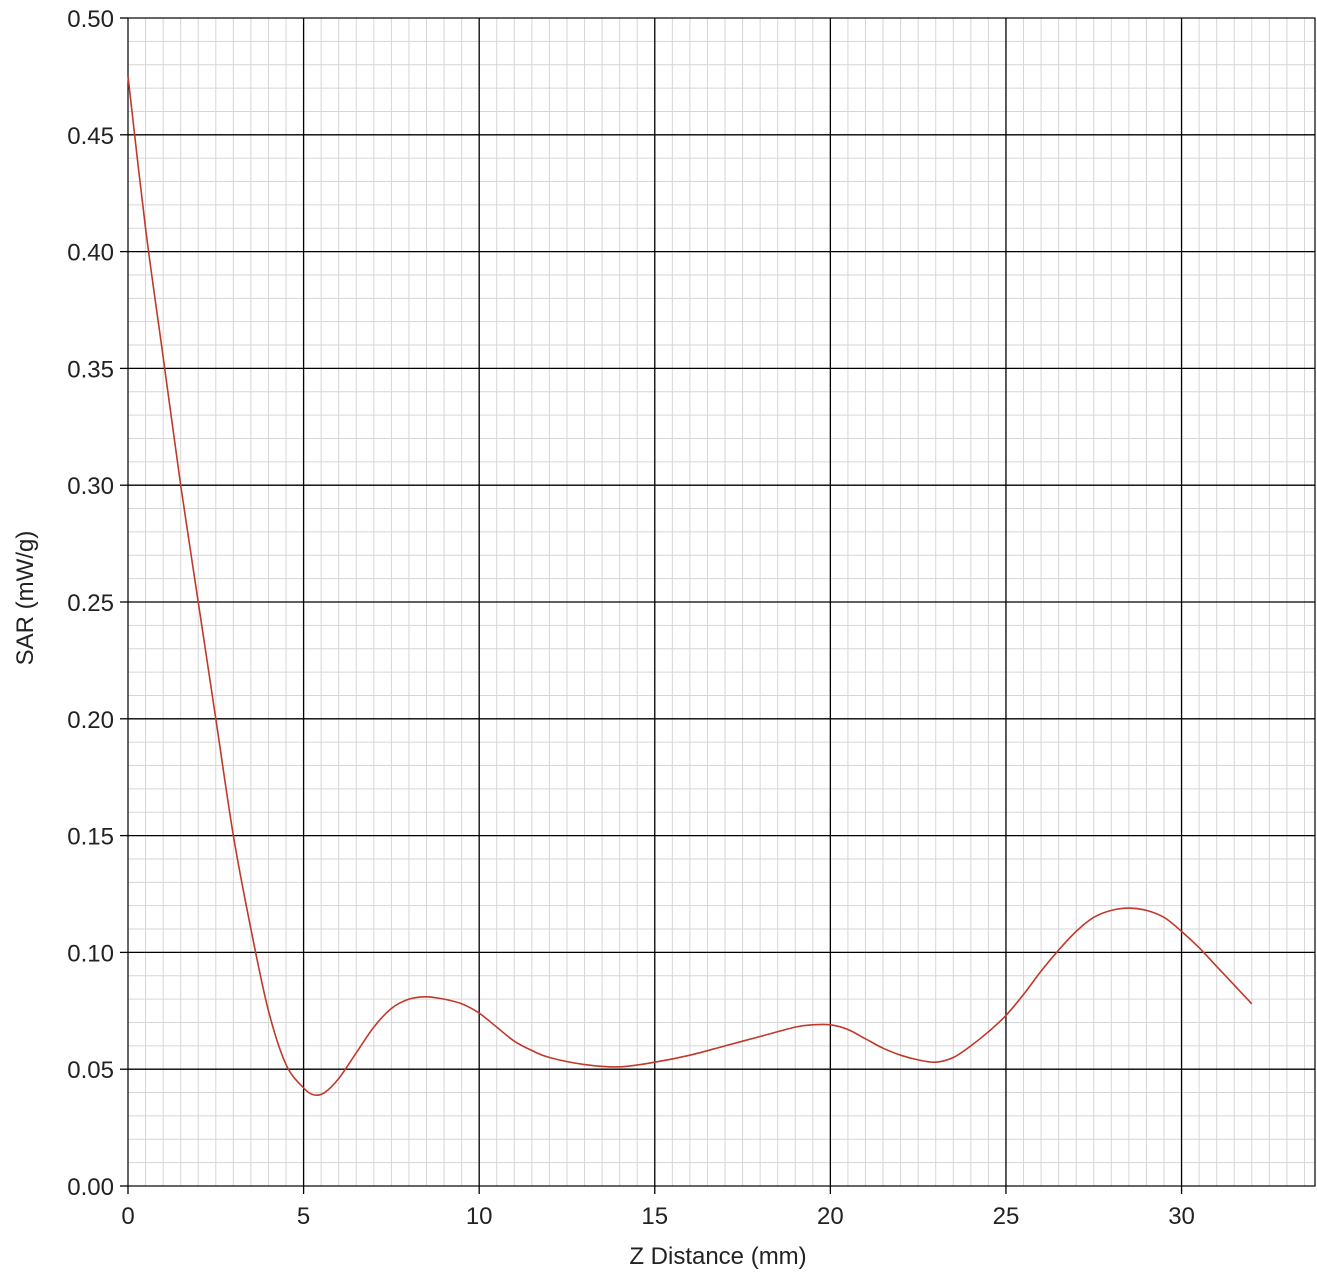 Image resolution: width=1317 pixels, height=1276 pixels. I want to click on x-tick-label: 25, so click(1006, 1216).